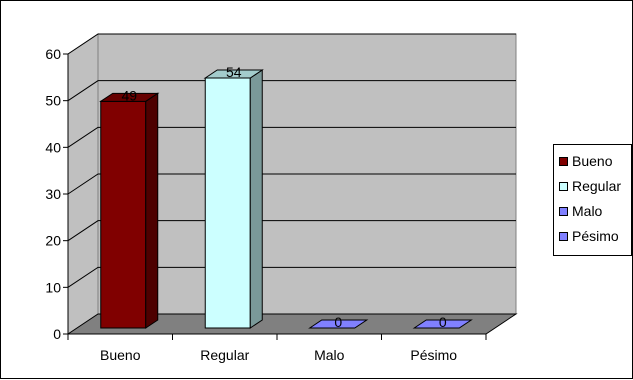 This screenshot has height=380, width=633. I want to click on data-label: 54, so click(234, 72).